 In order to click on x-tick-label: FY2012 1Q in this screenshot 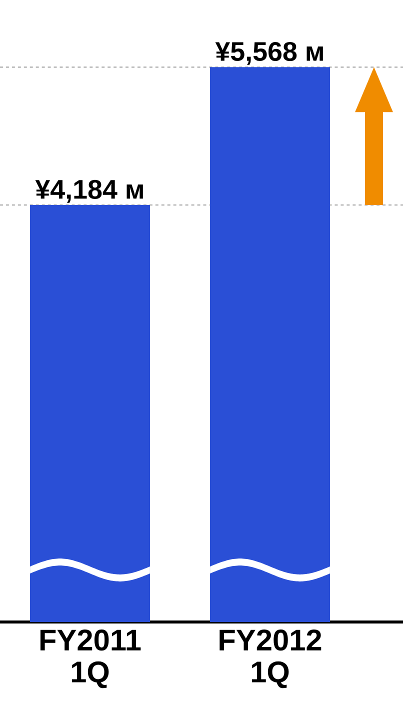, I will do `click(271, 659)`.